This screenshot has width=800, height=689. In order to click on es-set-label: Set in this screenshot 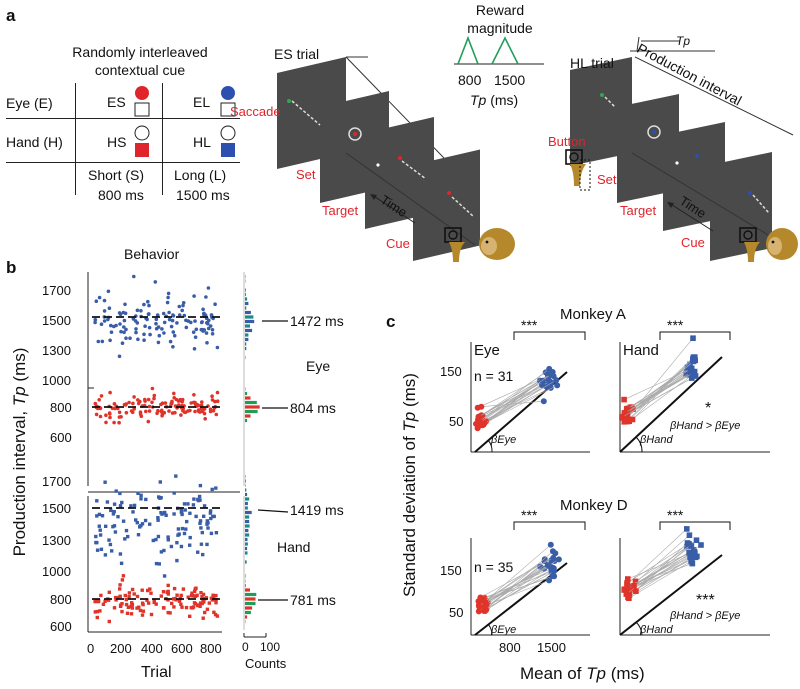, I will do `click(306, 174)`.